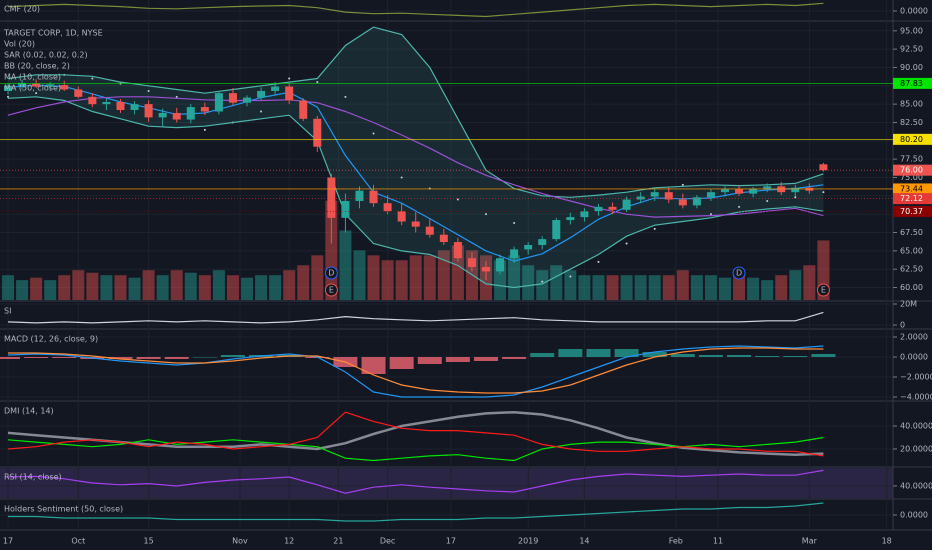  What do you see at coordinates (19, 44) in the screenshot?
I see `legend-entry: Vol (20)` at bounding box center [19, 44].